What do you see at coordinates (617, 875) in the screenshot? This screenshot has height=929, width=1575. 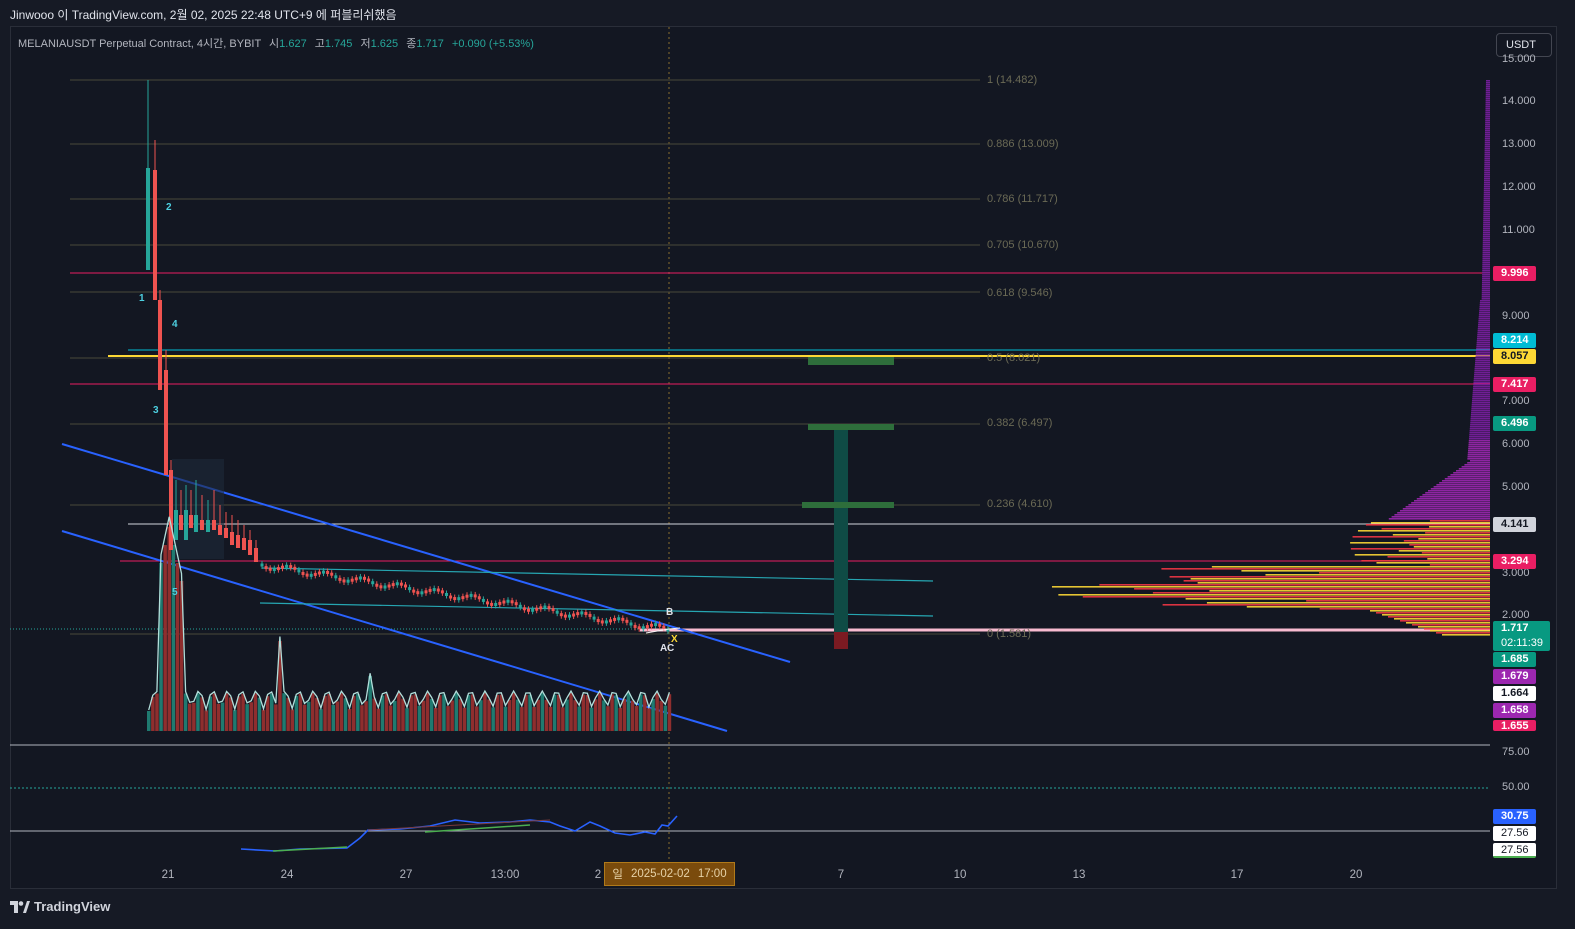 I see `crosshair-day: 일` at bounding box center [617, 875].